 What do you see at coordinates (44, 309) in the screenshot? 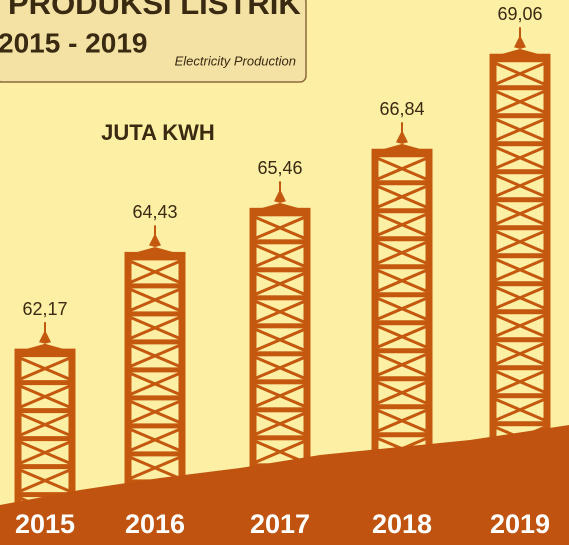
I see `value-label: 62,17` at bounding box center [44, 309].